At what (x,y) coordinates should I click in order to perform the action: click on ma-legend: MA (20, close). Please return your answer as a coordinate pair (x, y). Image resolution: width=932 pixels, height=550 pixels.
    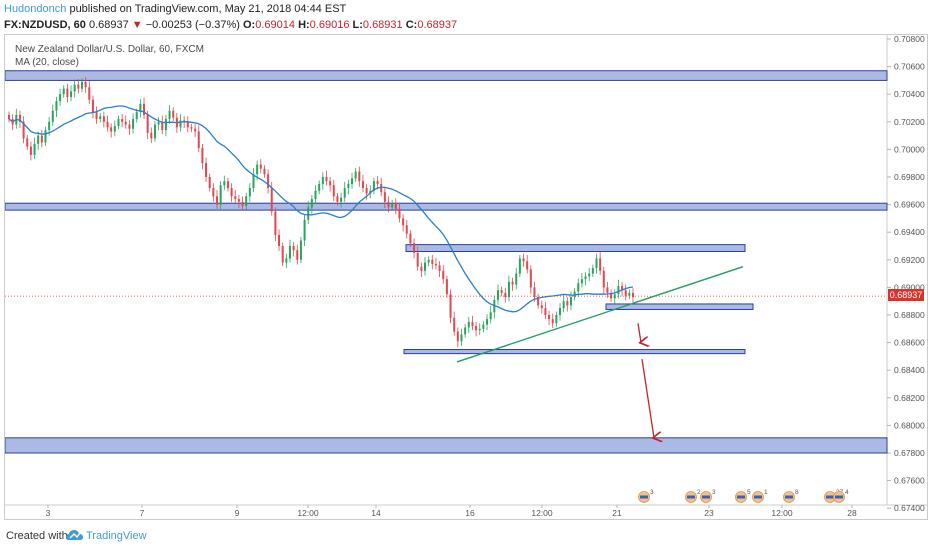
    Looking at the image, I should click on (47, 62).